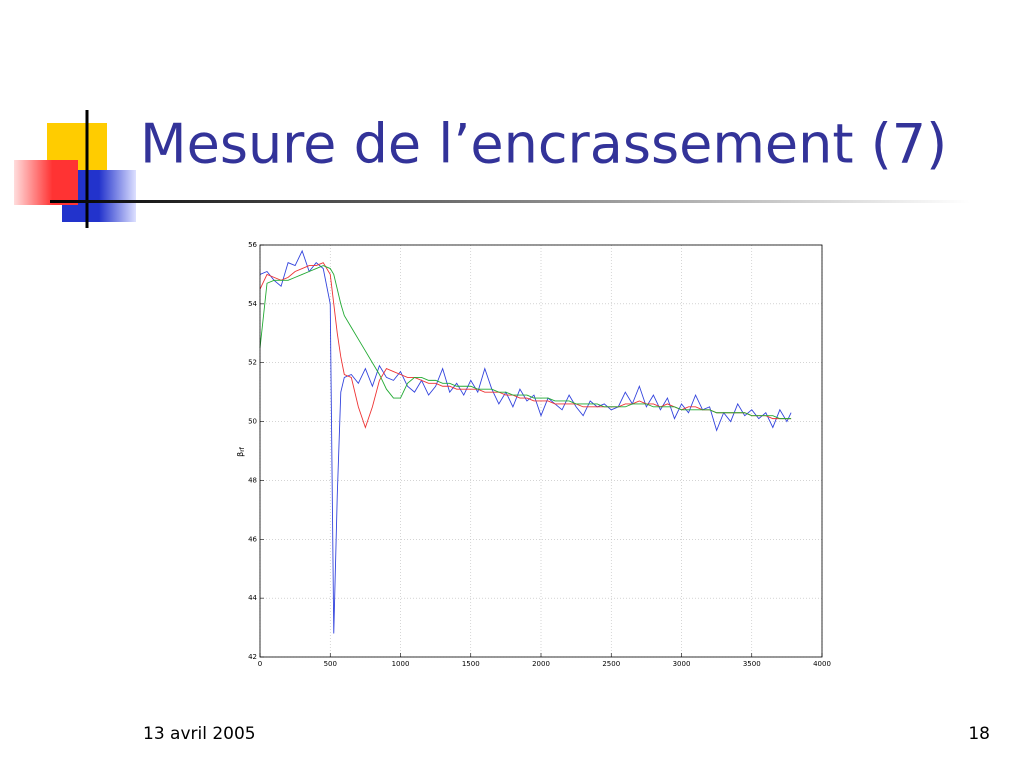 The image size is (1024, 772). I want to click on y-label-symbol: β, so click(240, 454).